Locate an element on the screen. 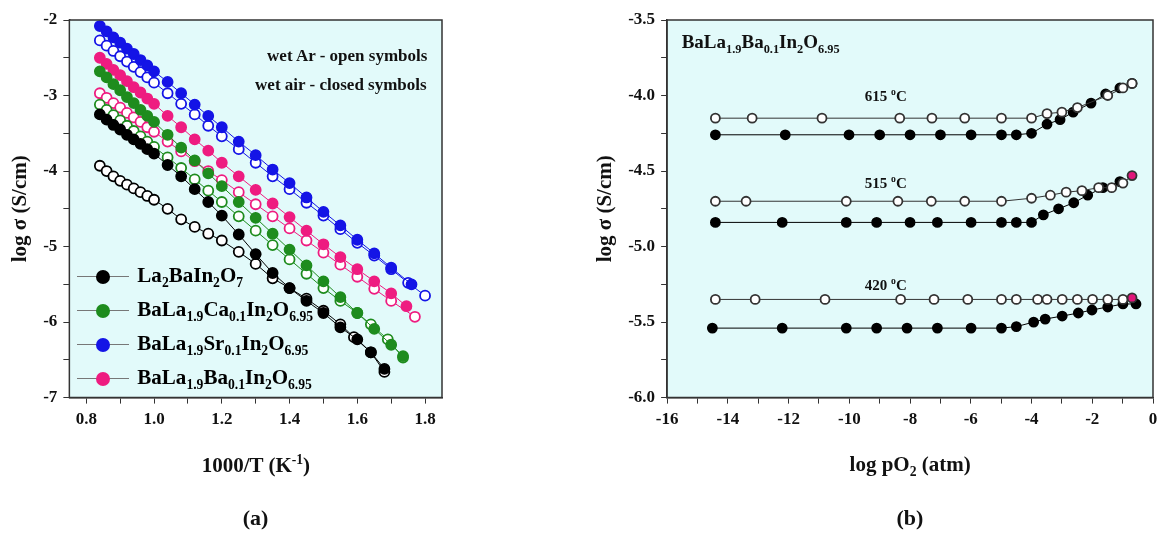  annotation: 515 $^{o}$C is located at coordinates (885, 182).